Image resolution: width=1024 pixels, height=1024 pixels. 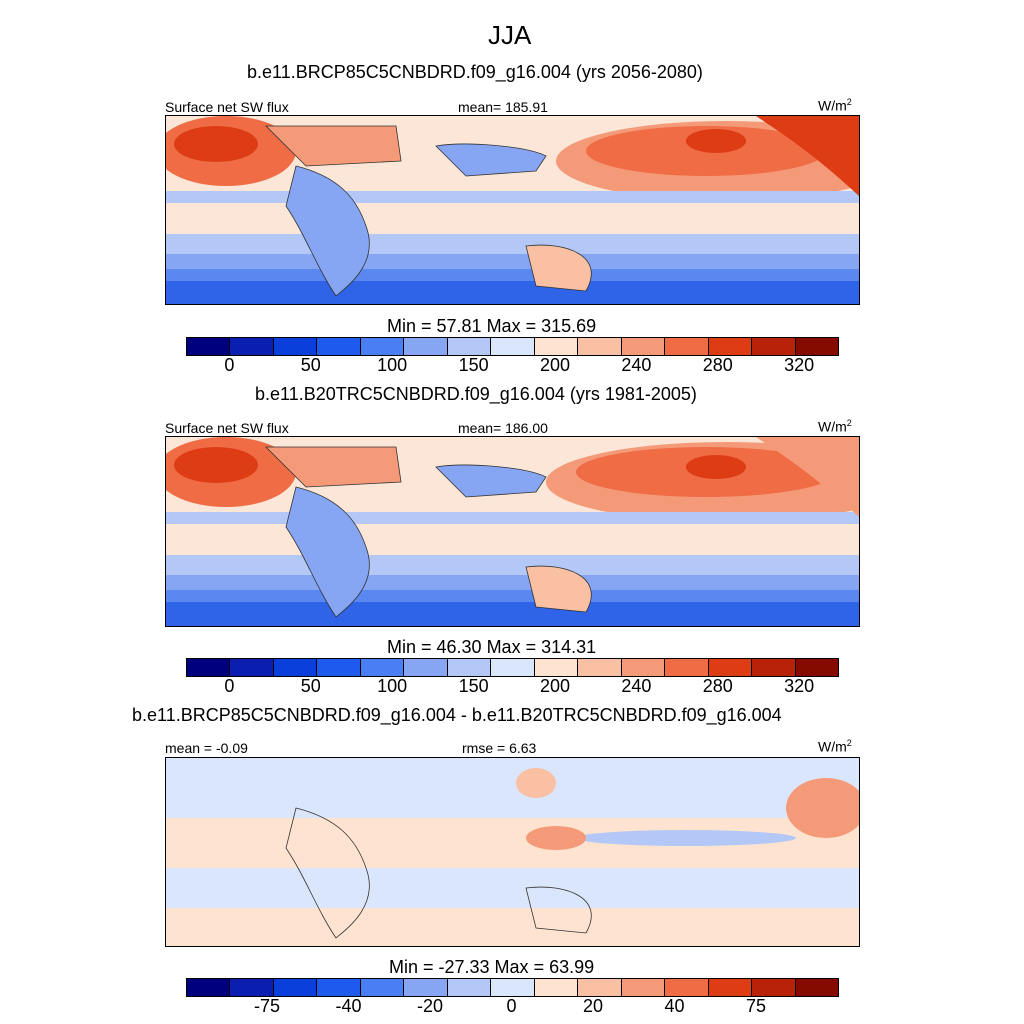 What do you see at coordinates (510, 35) in the screenshot?
I see `season-title: JJA` at bounding box center [510, 35].